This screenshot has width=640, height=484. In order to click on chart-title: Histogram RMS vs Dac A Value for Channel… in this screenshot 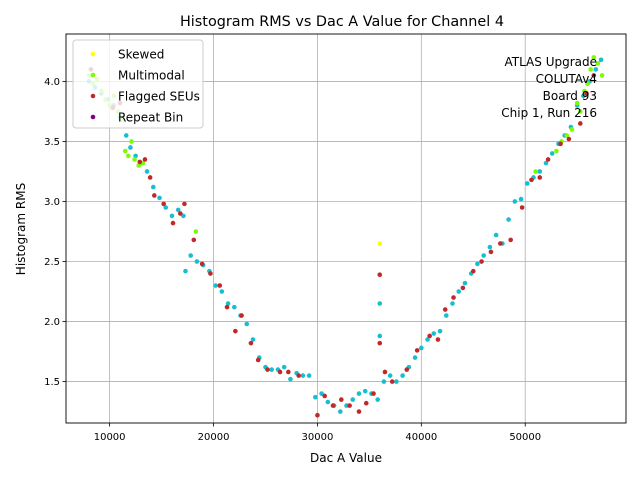, I will do `click(342, 22)`.